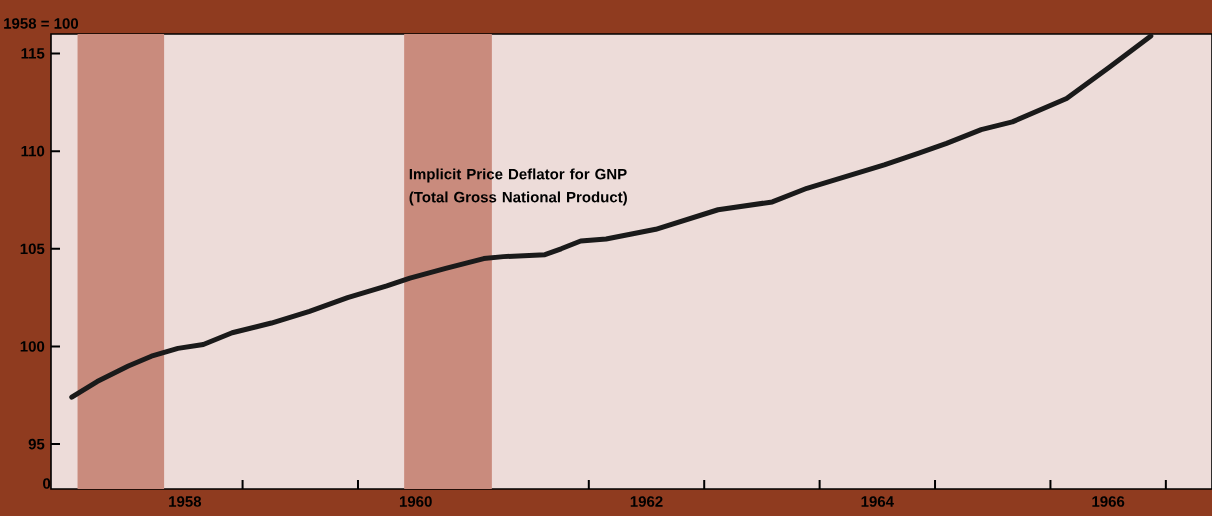 The height and width of the screenshot is (516, 1212). Describe the element at coordinates (877, 501) in the screenshot. I see `x-tick-label: 1964` at that location.